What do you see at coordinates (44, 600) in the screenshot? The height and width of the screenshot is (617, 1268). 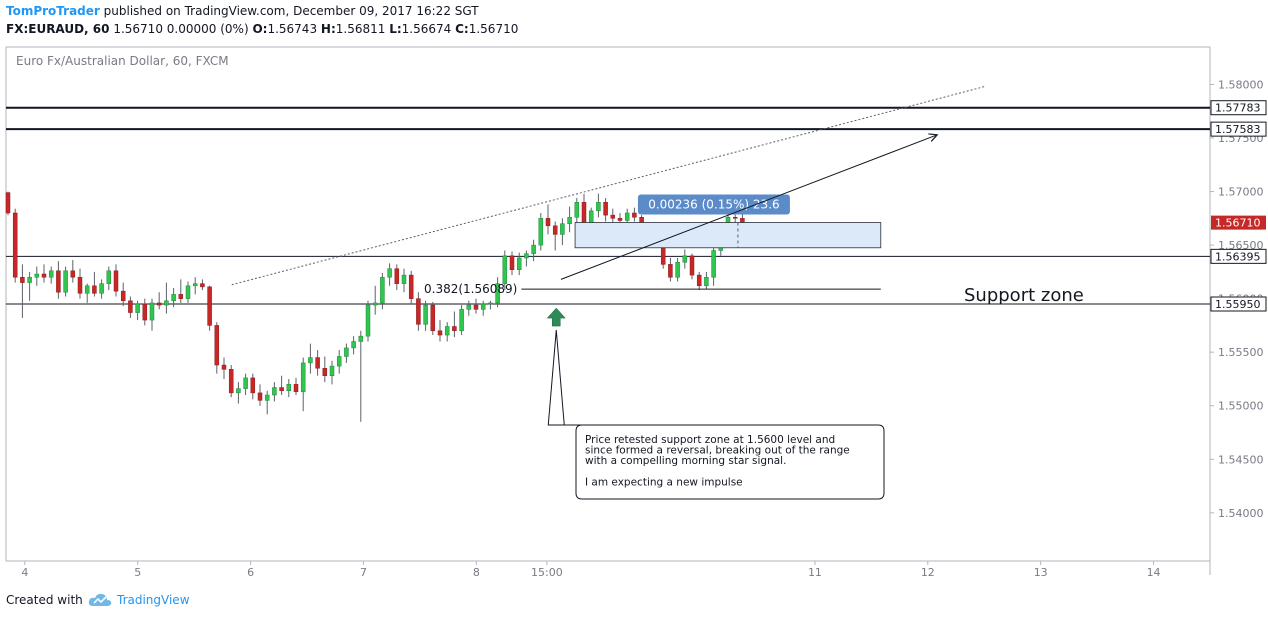 I see `created-with-text: Created with` at bounding box center [44, 600].